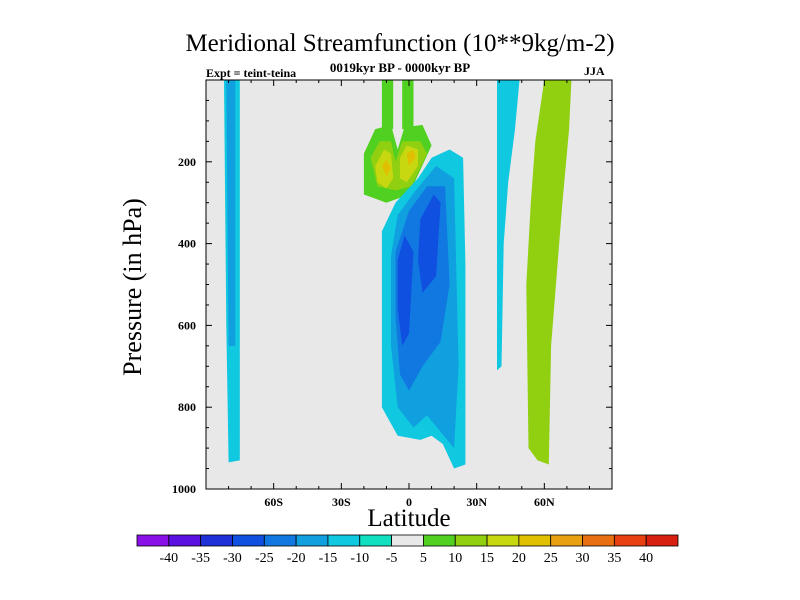  Describe the element at coordinates (392, 558) in the screenshot. I see `colorbar-label: -5` at that location.